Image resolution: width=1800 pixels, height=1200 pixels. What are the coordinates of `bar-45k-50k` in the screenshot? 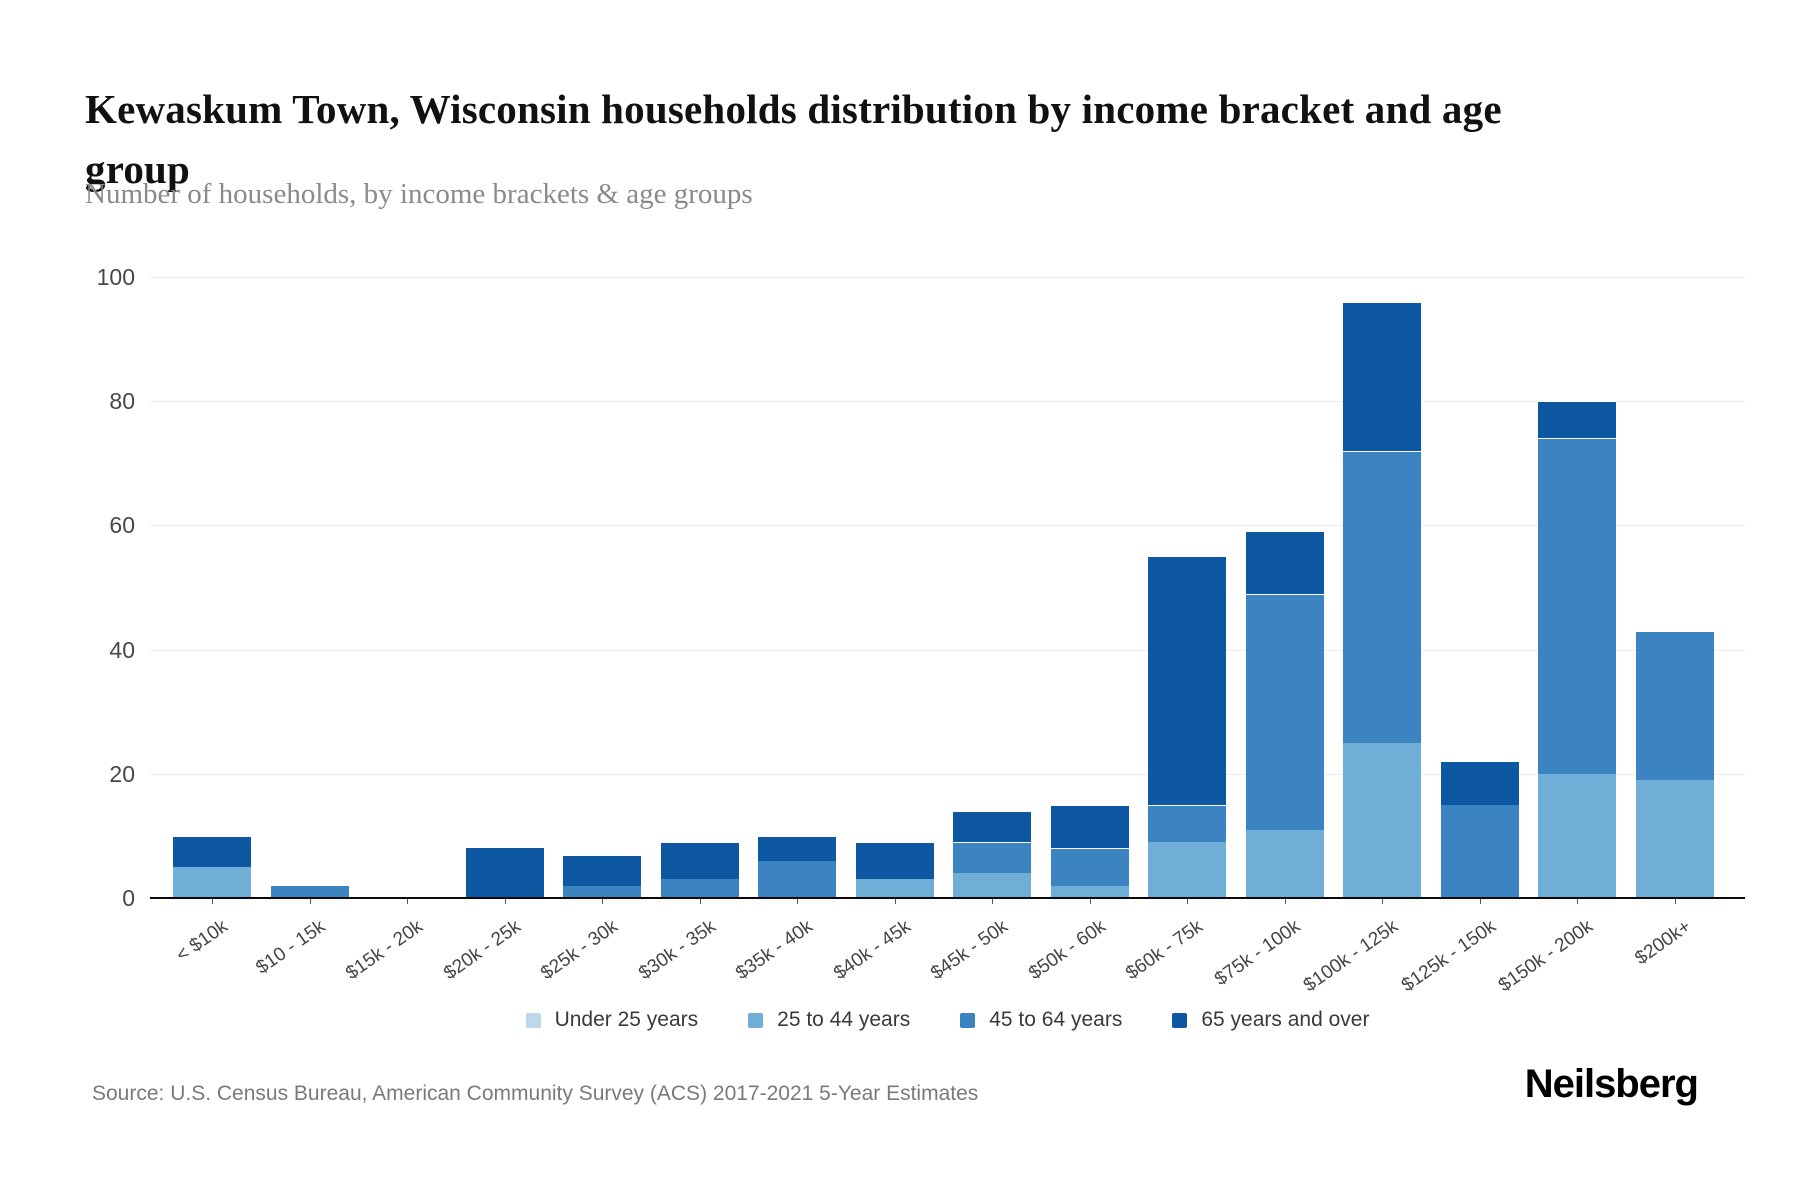 It's located at (992, 449).